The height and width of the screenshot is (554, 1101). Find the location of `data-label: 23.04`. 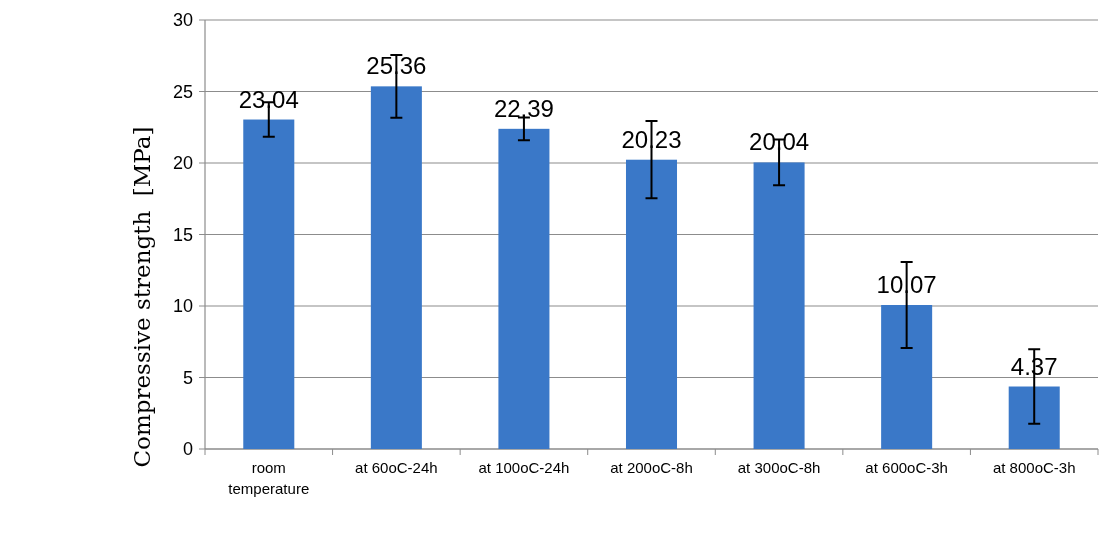

data-label: 23.04 is located at coordinates (268, 99).